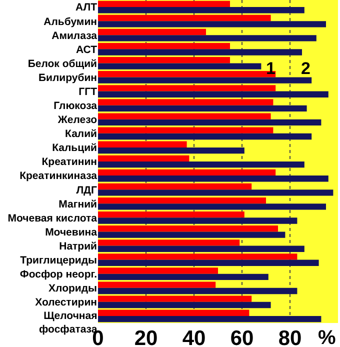  I want to click on y-tick-label: Холестирин, so click(66, 302).